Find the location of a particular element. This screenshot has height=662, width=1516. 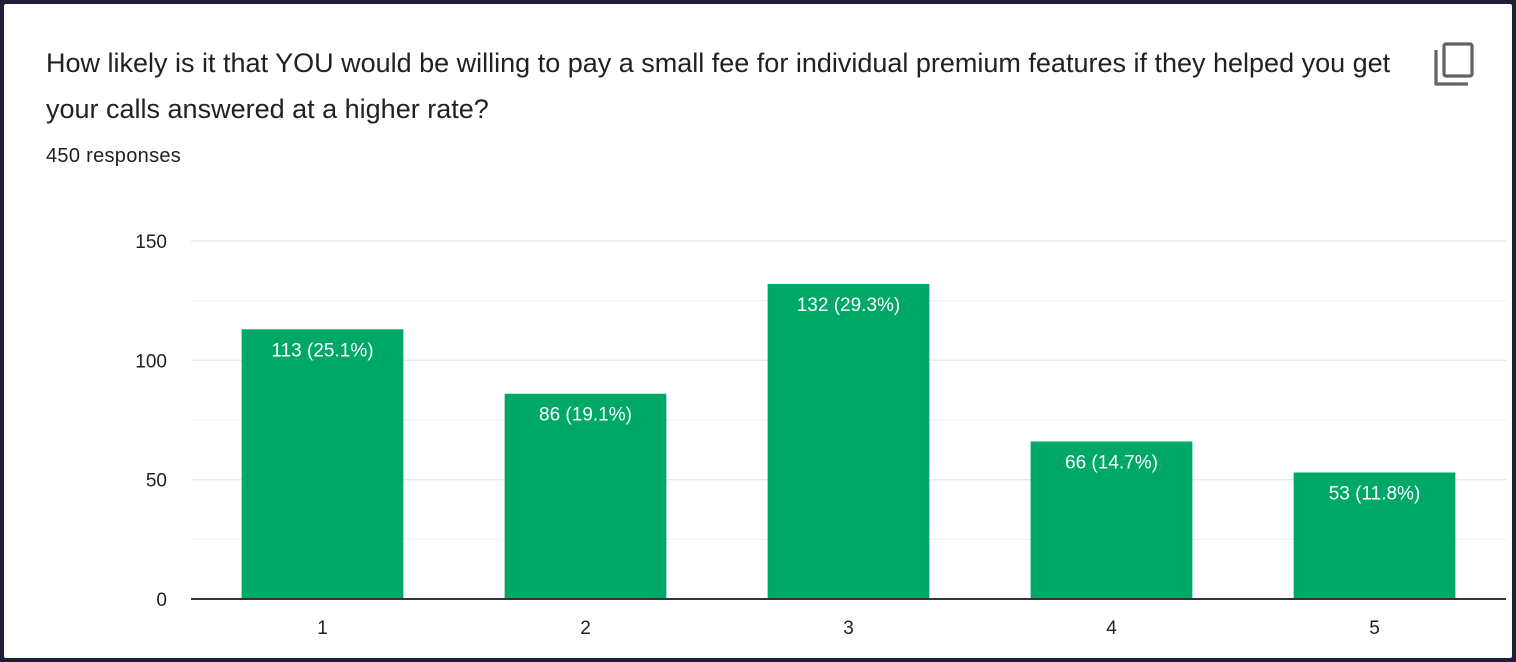

y-tick-label: 150 is located at coordinates (151, 242).